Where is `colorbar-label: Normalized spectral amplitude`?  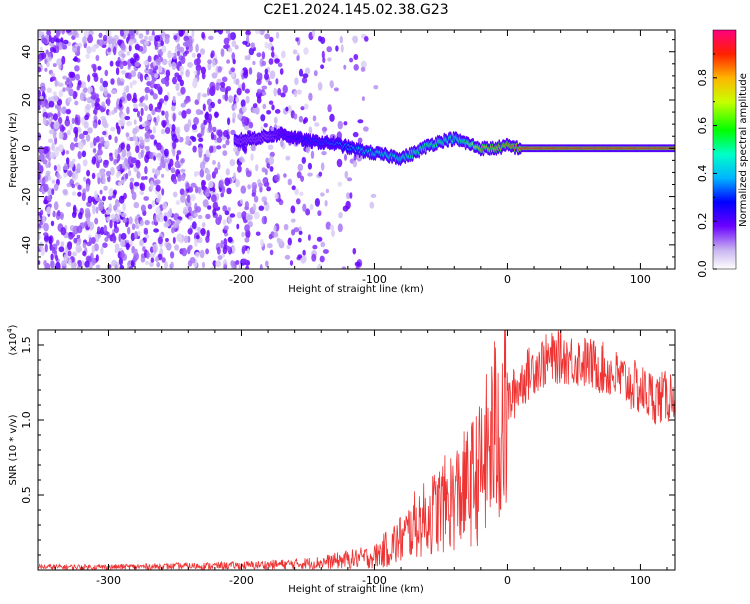
colorbar-label: Normalized spectral amplitude is located at coordinates (743, 150).